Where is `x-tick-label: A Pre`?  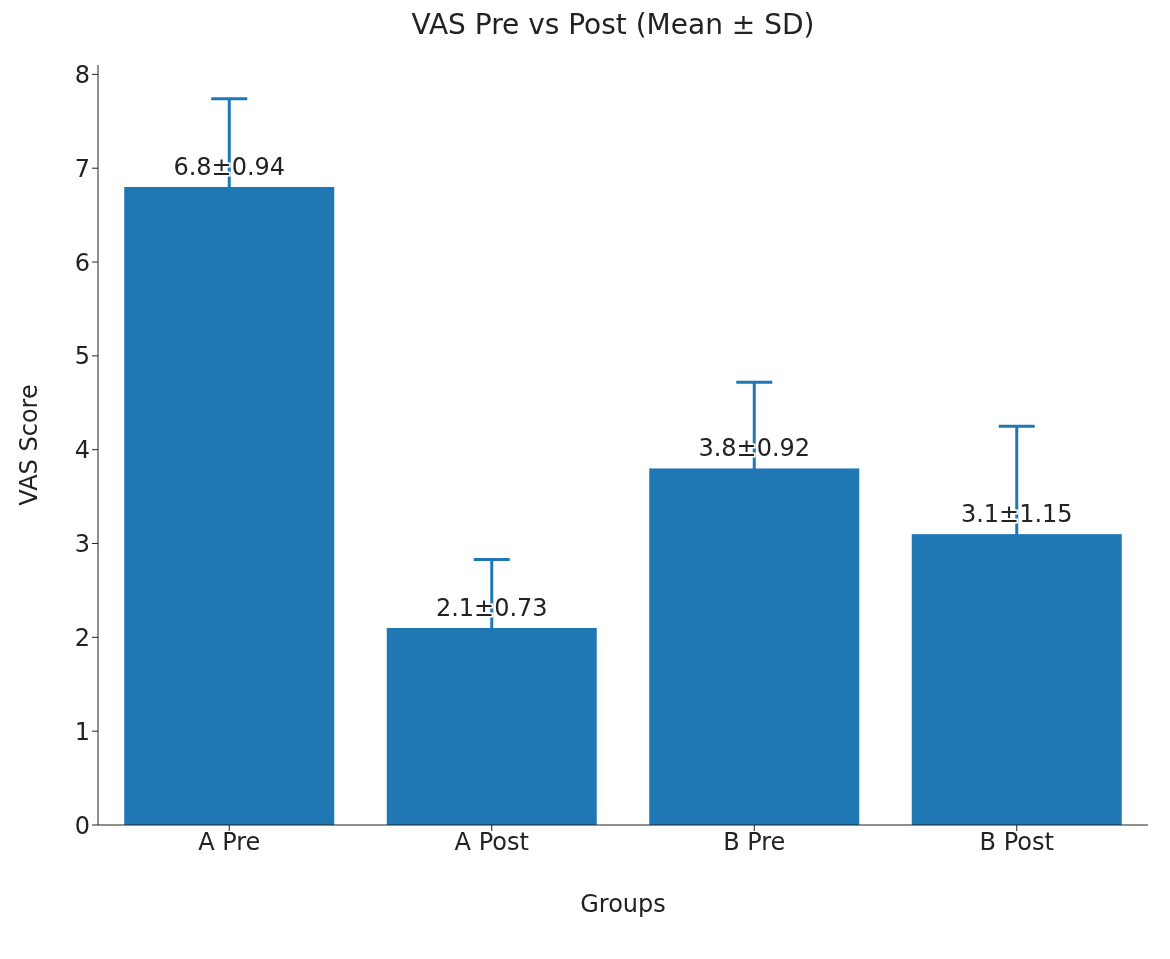
x-tick-label: A Pre is located at coordinates (229, 842).